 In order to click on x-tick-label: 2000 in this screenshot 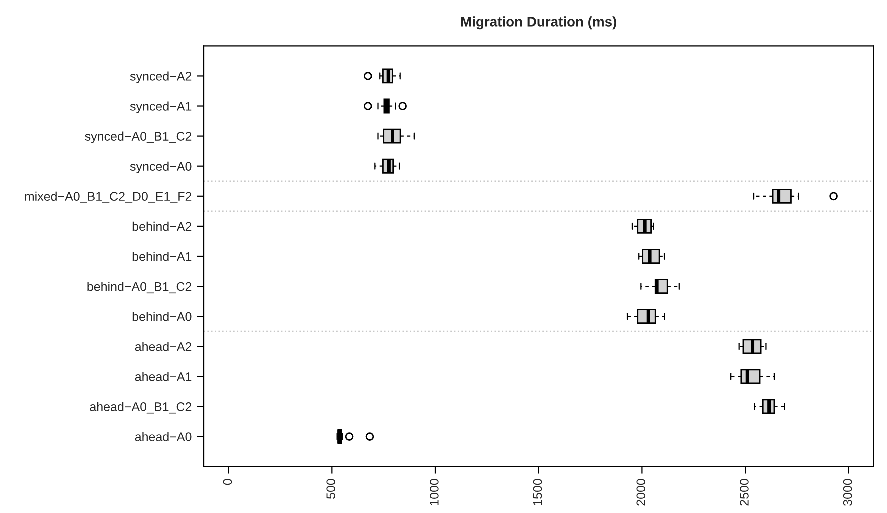, I will do `click(641, 492)`.